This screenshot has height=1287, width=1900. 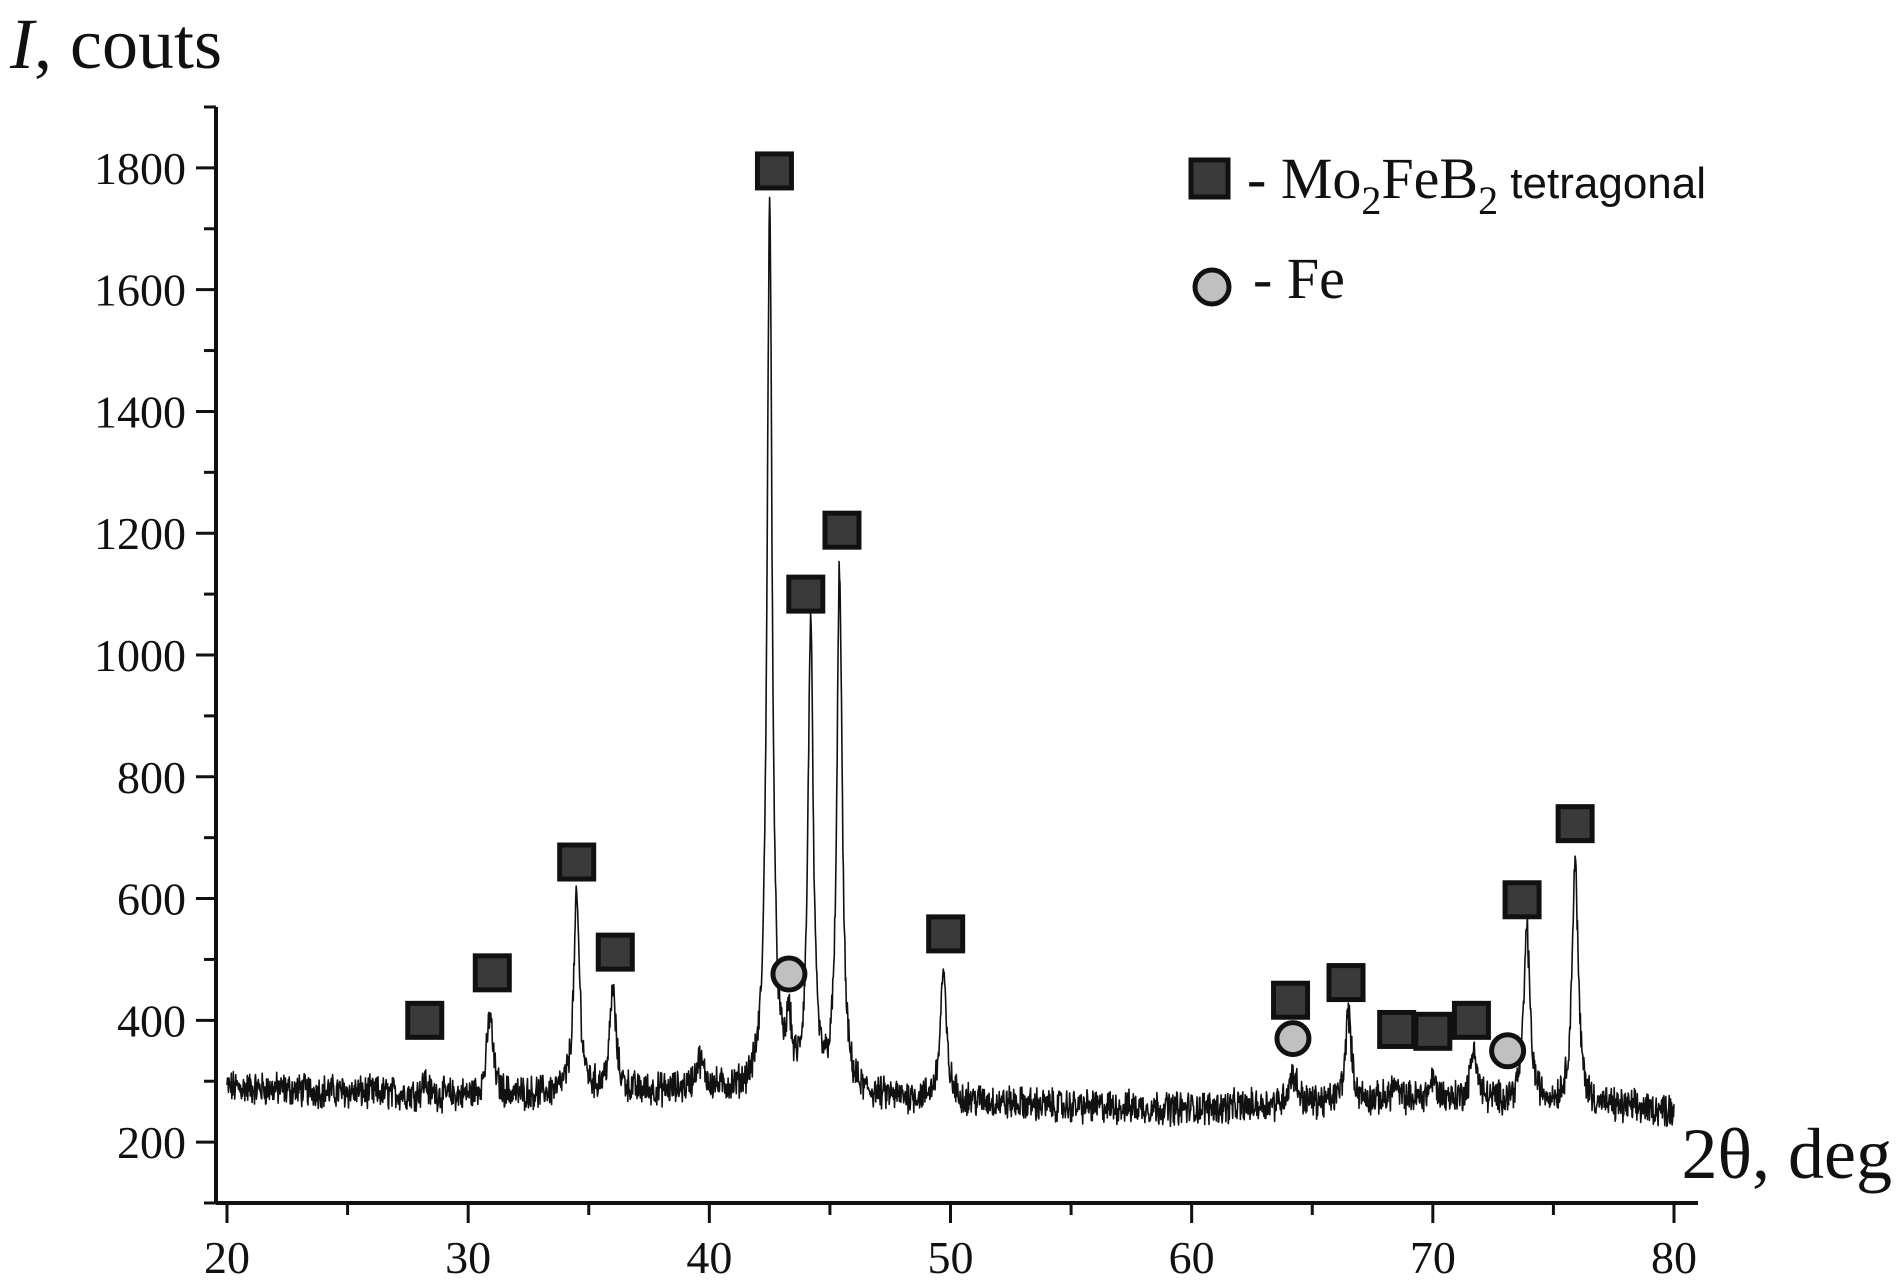 I want to click on y-tick-label: 200, so click(x=151, y=1142).